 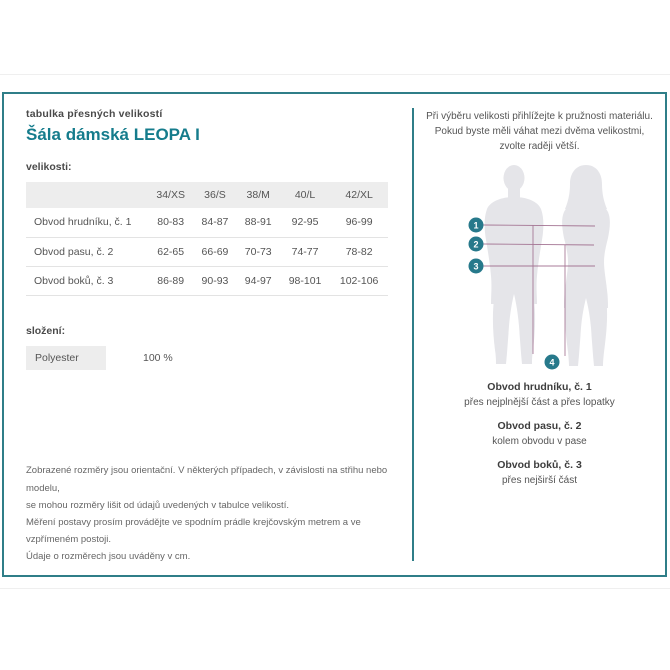 What do you see at coordinates (108, 556) in the screenshot?
I see `disclaimer-line: Údaje o rozměrech jsou uváděny v cm.` at bounding box center [108, 556].